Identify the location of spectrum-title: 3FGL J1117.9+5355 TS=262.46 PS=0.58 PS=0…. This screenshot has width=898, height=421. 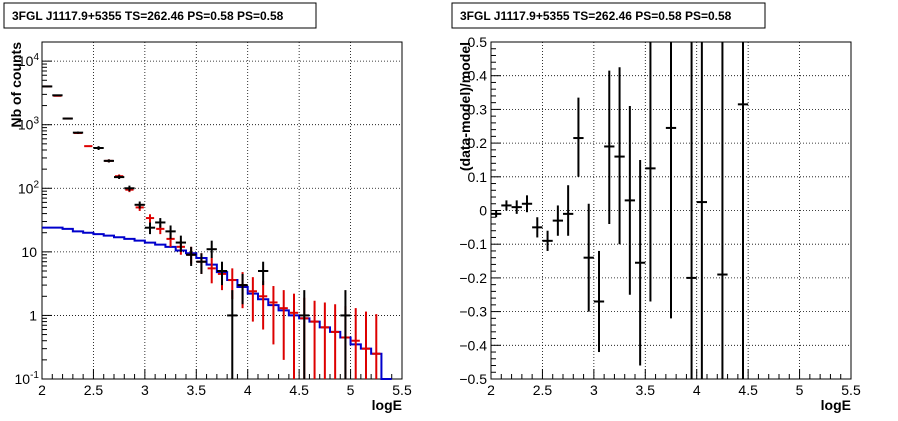
(148, 16).